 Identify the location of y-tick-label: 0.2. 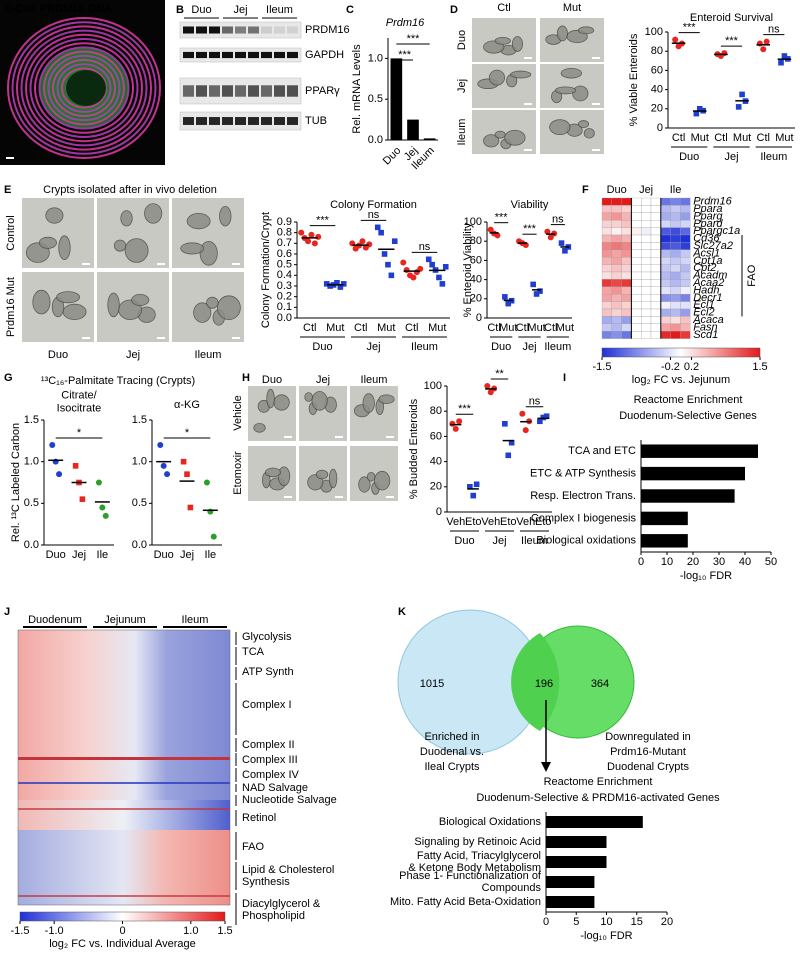
(284, 297).